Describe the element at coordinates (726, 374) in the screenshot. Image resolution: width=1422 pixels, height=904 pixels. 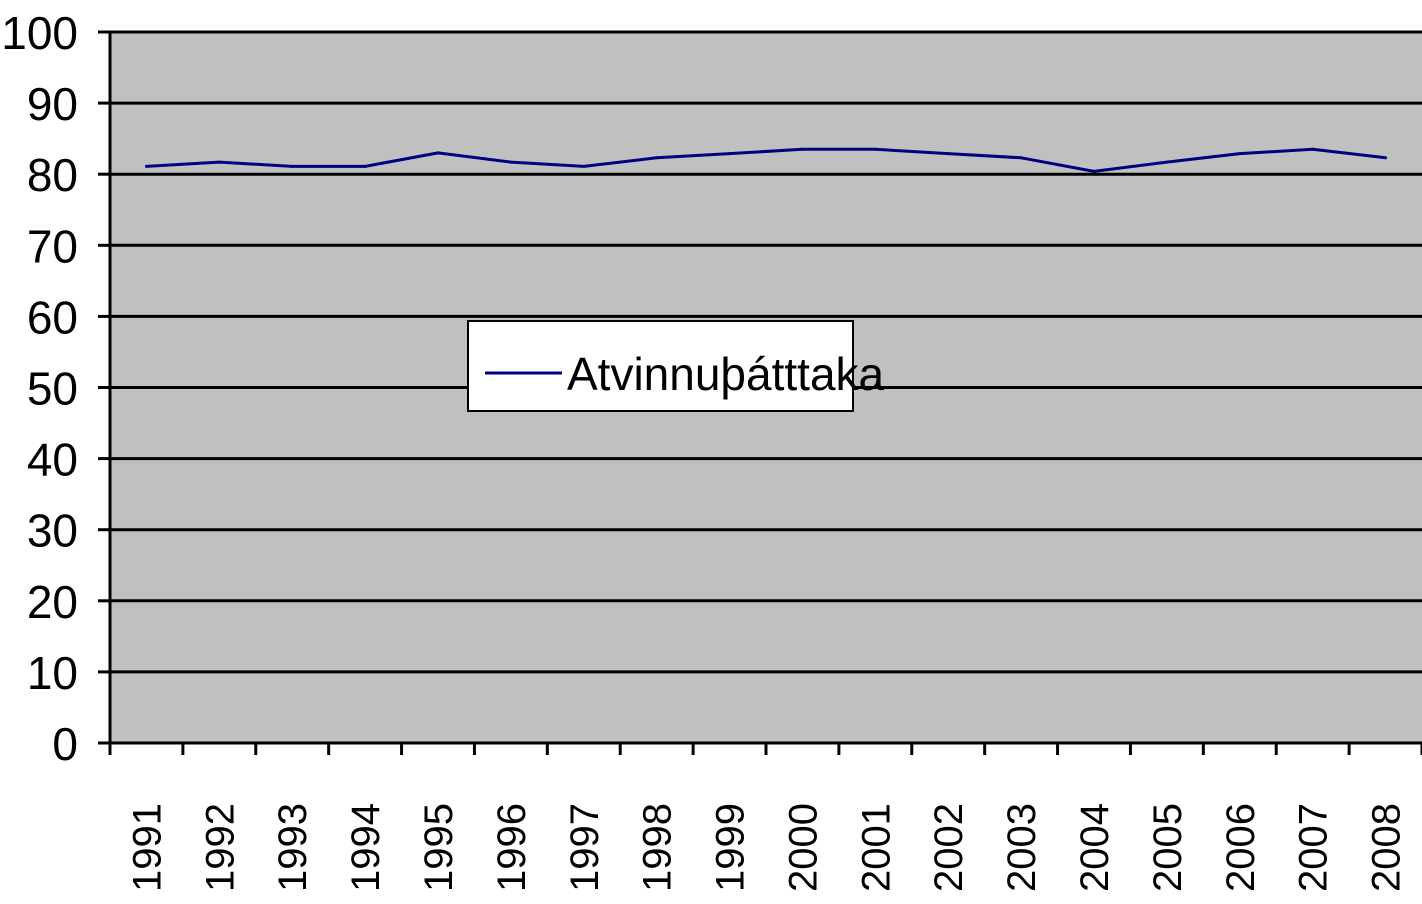
I see `legend-series-label: Atvinnuþátttaka` at that location.